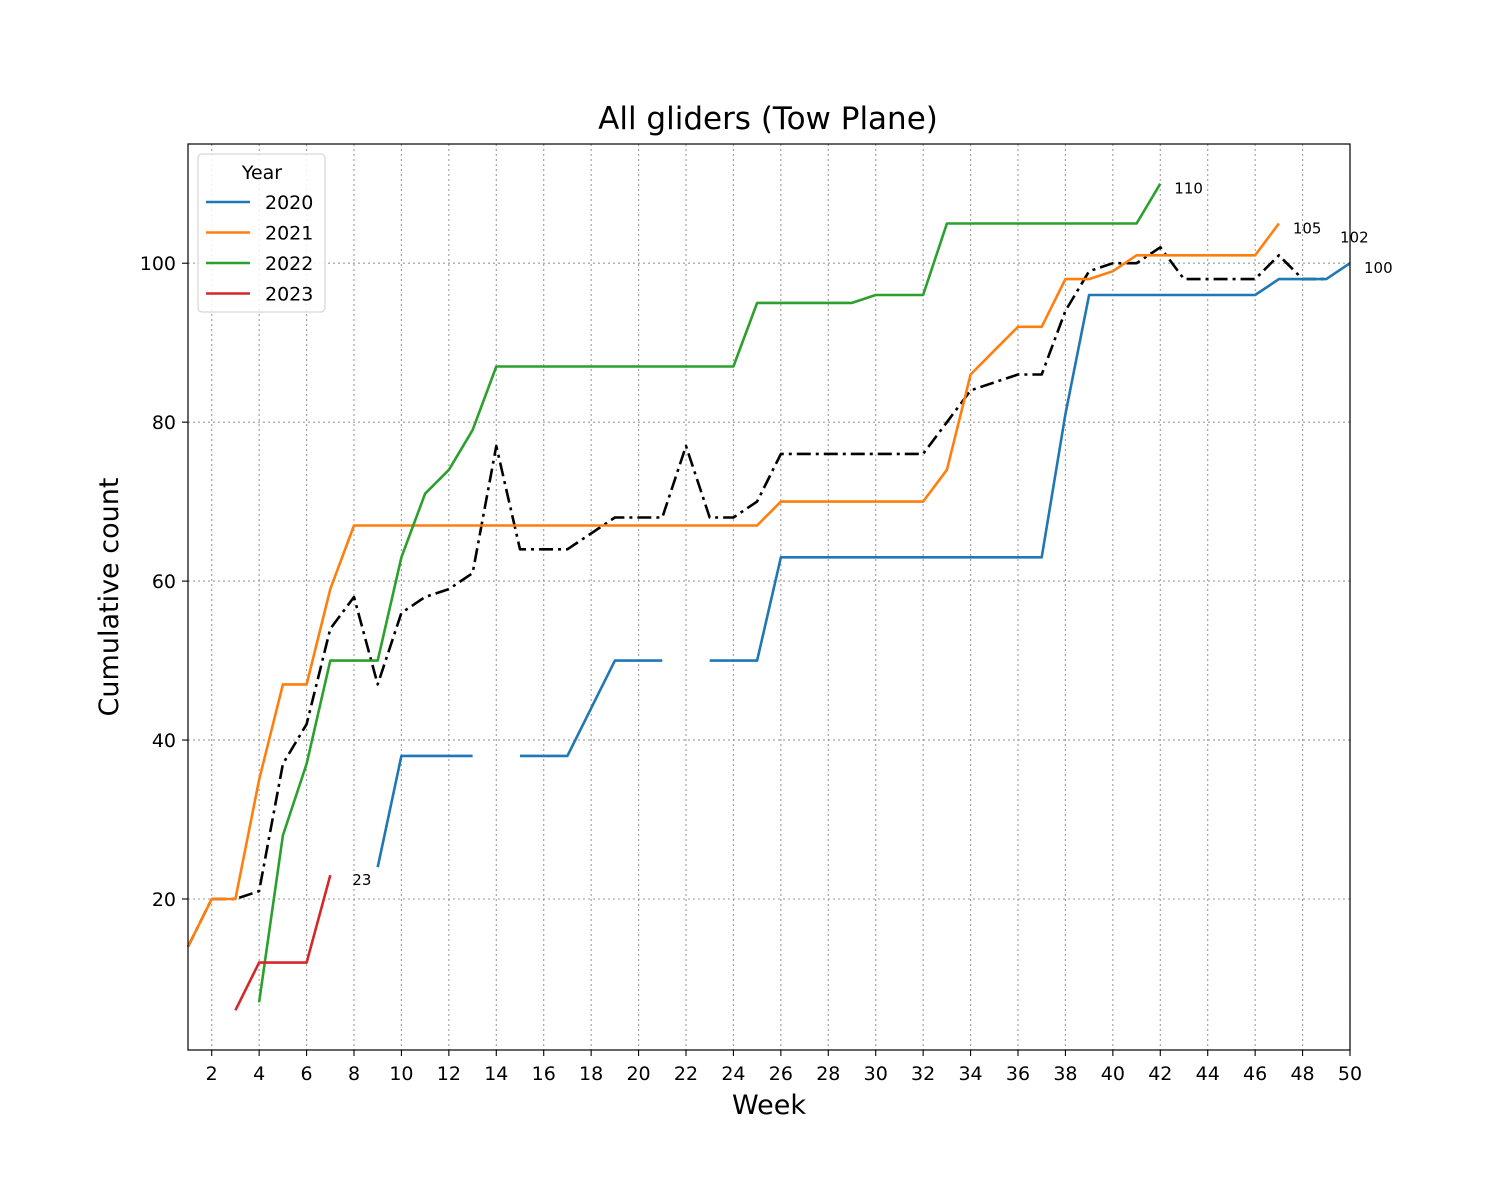 The height and width of the screenshot is (1200, 1500). What do you see at coordinates (164, 741) in the screenshot?
I see `y-tick-label: 40` at bounding box center [164, 741].